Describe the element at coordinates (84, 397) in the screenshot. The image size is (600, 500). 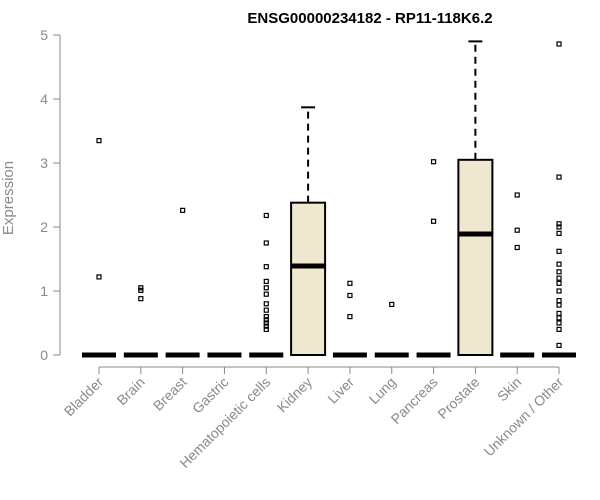
I see `x-tick-label: Bladder` at that location.